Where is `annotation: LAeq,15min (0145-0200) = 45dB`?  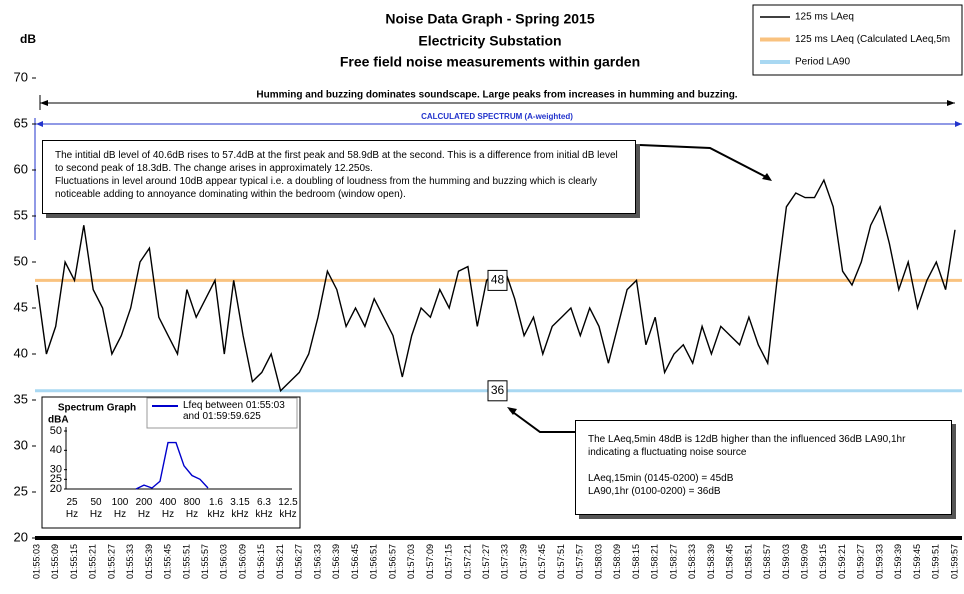
annotation: LAeq,15min (0145-0200) = 45dB is located at coordinates (661, 478).